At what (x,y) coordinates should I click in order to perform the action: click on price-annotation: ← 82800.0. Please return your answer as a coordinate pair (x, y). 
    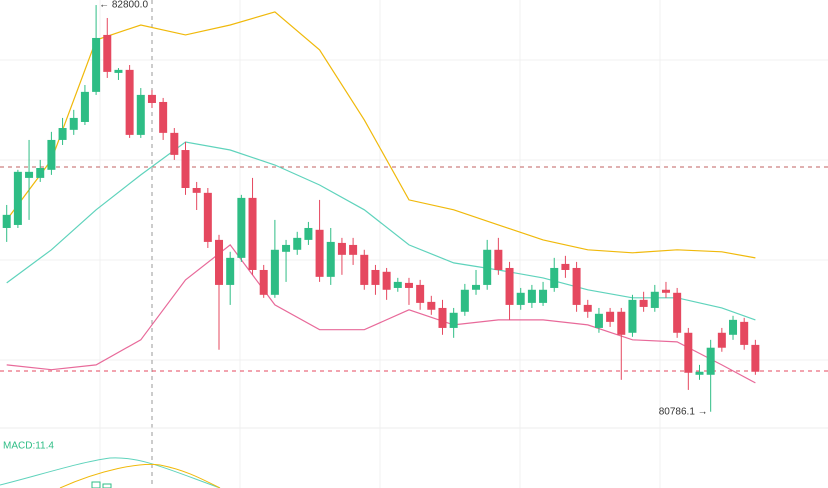
    Looking at the image, I should click on (123, 5).